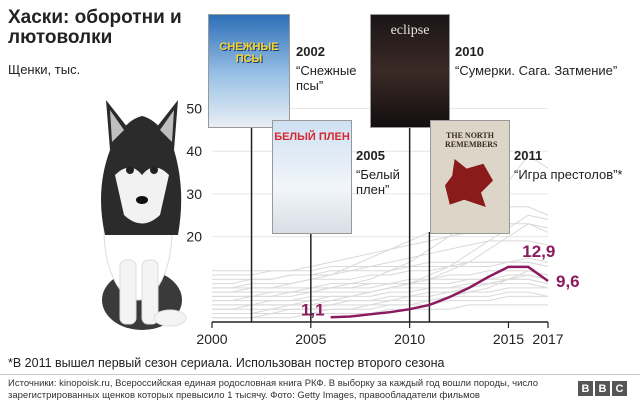 The image size is (640, 409). I want to click on y-tick-label: 50, so click(194, 109).